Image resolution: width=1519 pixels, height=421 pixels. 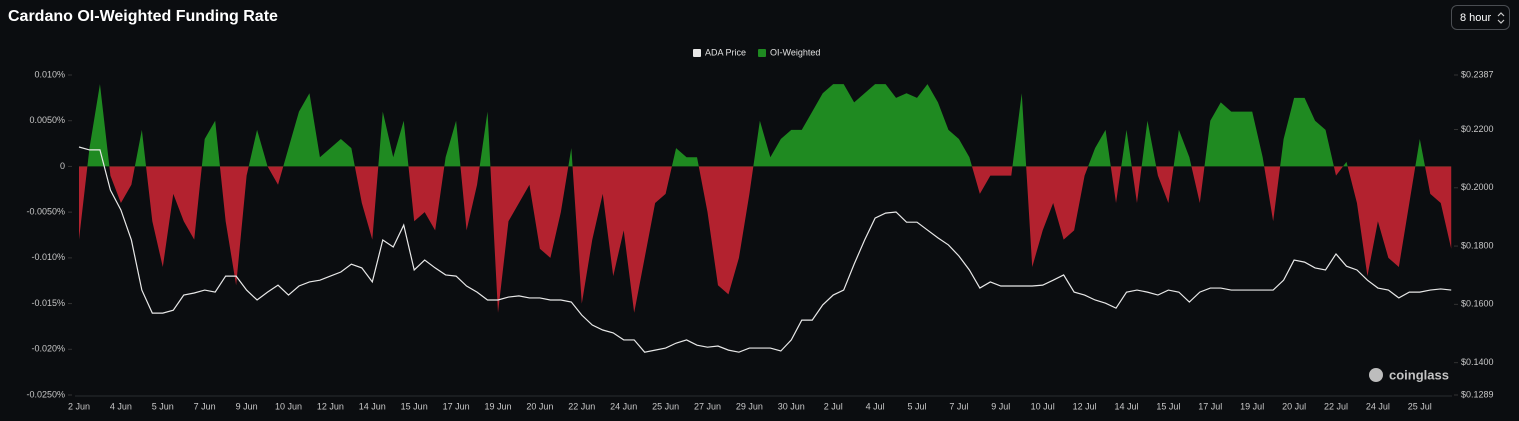 What do you see at coordinates (1420, 406) in the screenshot?
I see `x-tick-label: 25 Jul` at bounding box center [1420, 406].